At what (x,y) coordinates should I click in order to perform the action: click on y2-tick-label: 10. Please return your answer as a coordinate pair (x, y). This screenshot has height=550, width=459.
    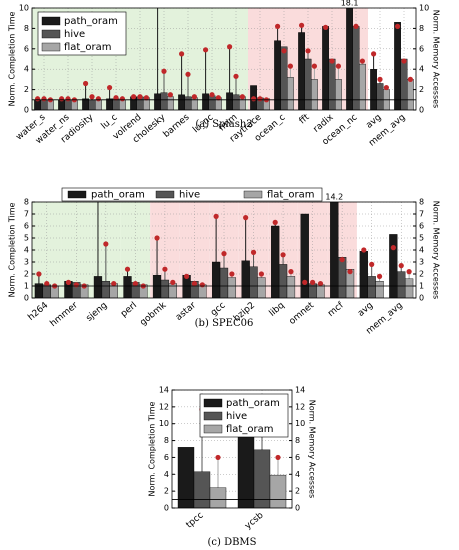
    Looking at the image, I should click on (424, 8).